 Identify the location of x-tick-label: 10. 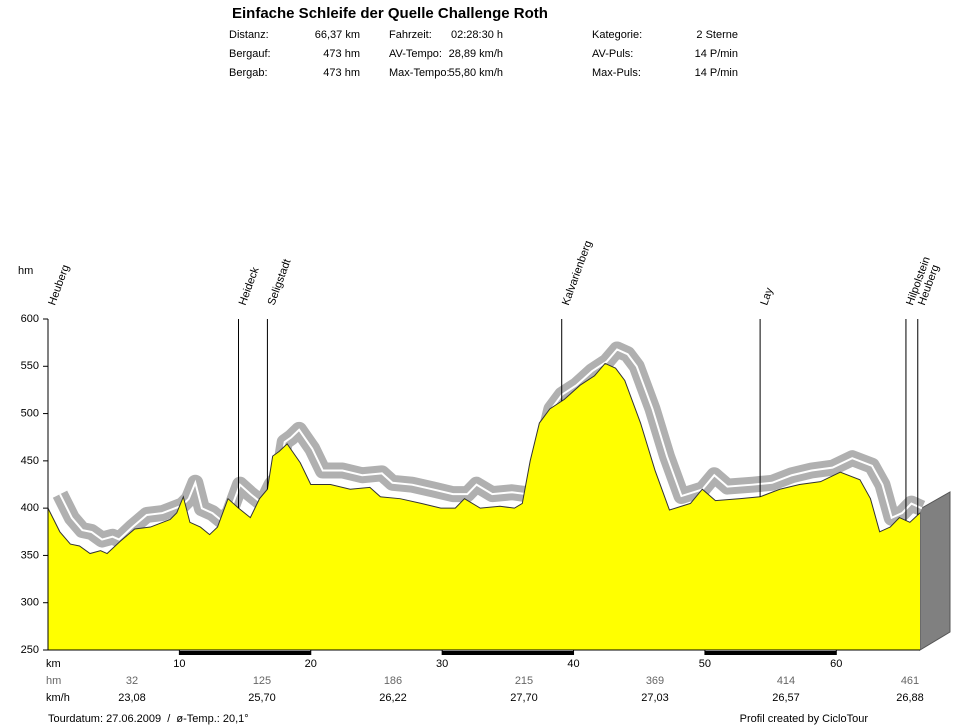
(179, 664).